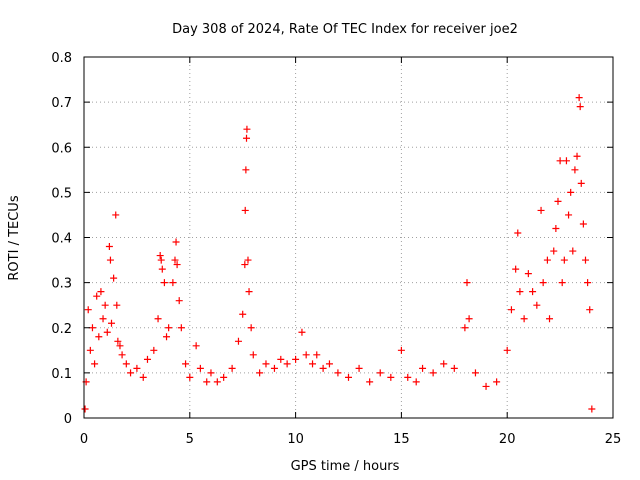 This screenshot has width=640, height=480. Describe the element at coordinates (345, 466) in the screenshot. I see `x-axis-label: GPS time / hours` at that location.